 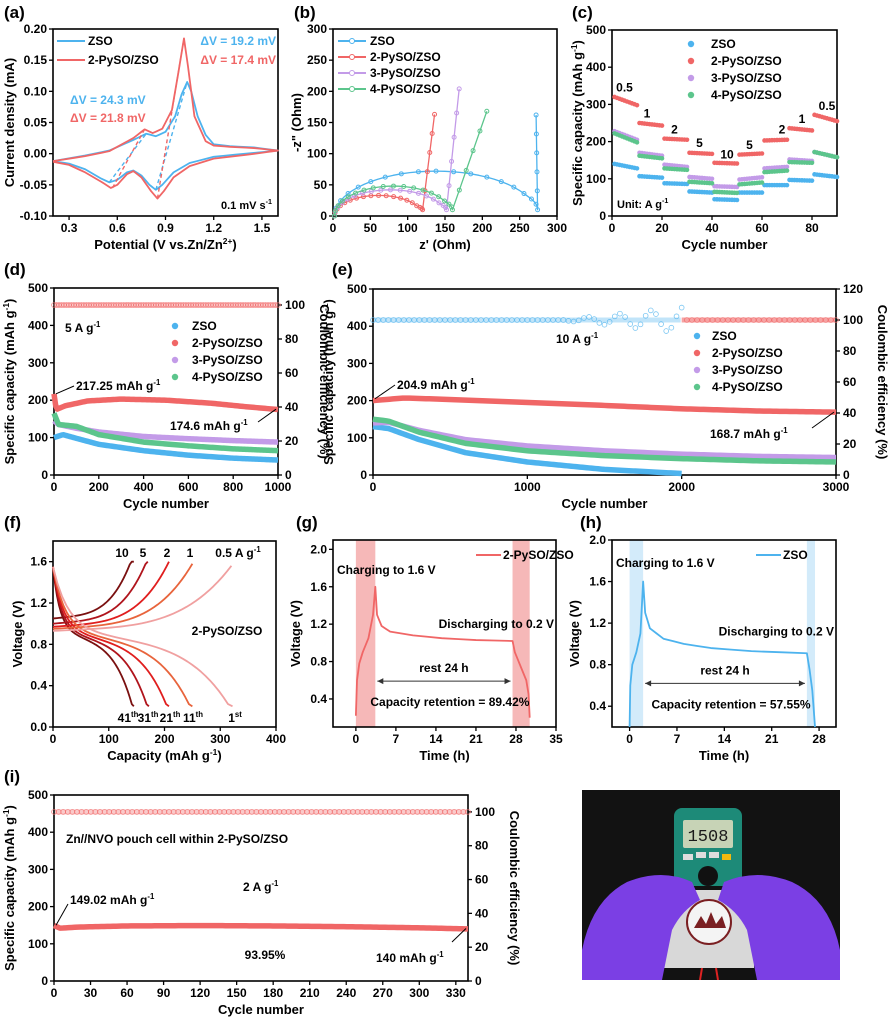 What do you see at coordinates (36, 60) in the screenshot?
I see `y-tick-label: 0.15` at bounding box center [36, 60].